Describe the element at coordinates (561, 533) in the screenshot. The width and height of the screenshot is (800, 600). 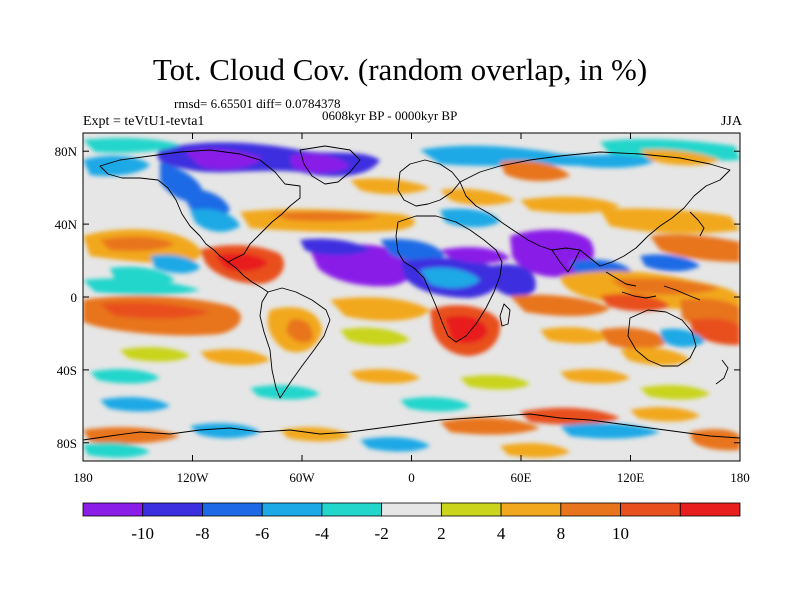
I see `colorbar-label: 8` at that location.